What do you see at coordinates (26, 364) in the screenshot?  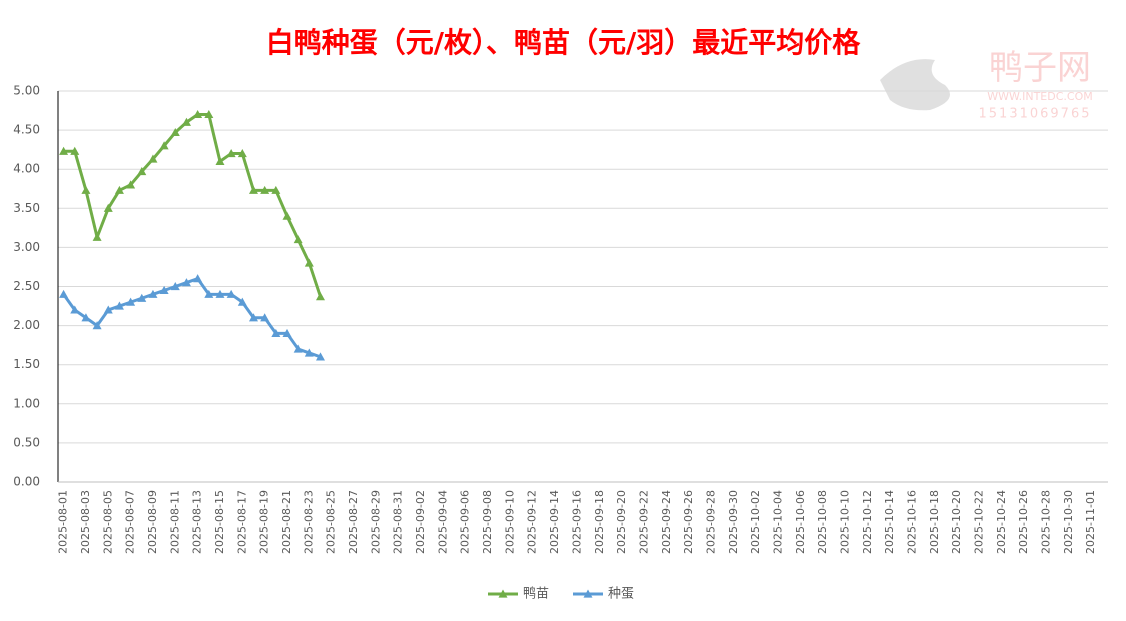 I see `y-tick-label: 1.50` at bounding box center [26, 364].